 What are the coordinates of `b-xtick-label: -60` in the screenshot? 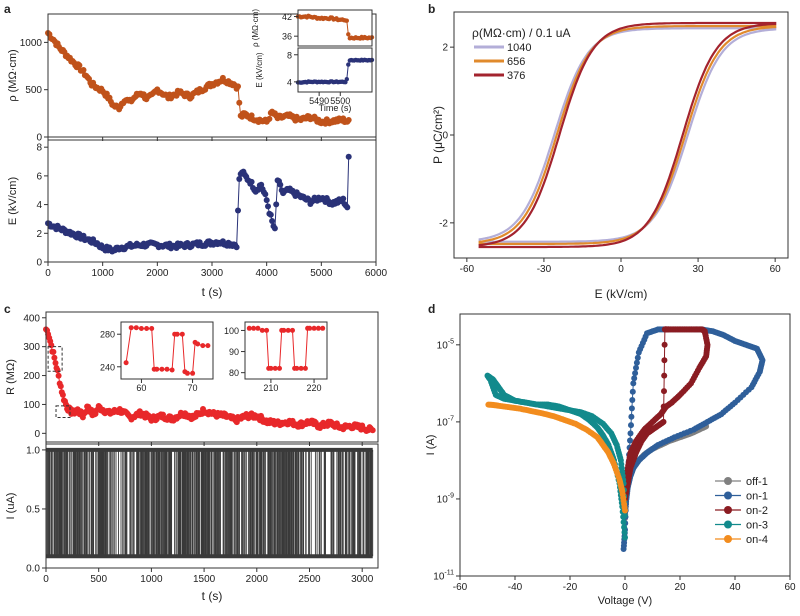 It's located at (467, 269).